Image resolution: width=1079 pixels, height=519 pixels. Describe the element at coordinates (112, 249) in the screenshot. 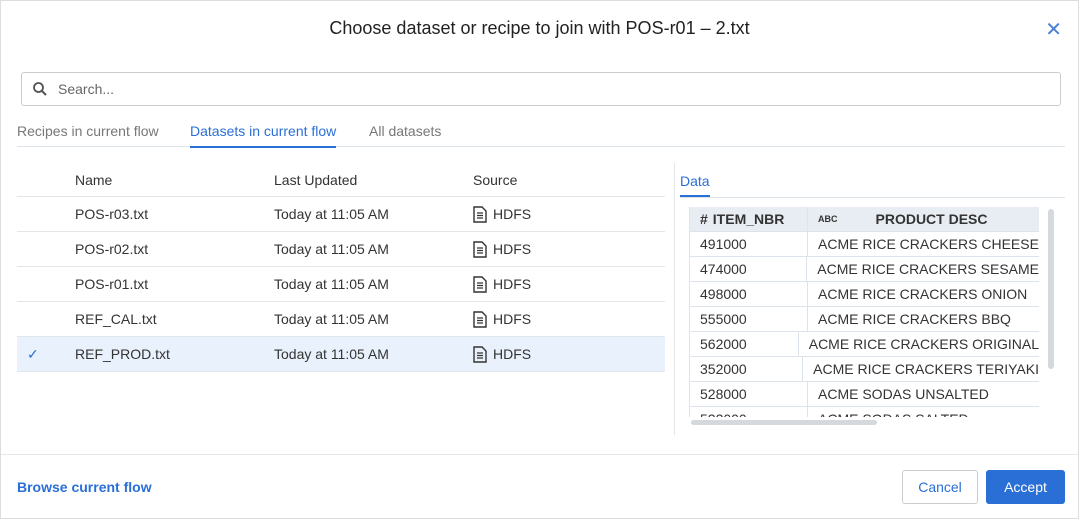

I see `dataset-name: POS-r02.txt` at that location.